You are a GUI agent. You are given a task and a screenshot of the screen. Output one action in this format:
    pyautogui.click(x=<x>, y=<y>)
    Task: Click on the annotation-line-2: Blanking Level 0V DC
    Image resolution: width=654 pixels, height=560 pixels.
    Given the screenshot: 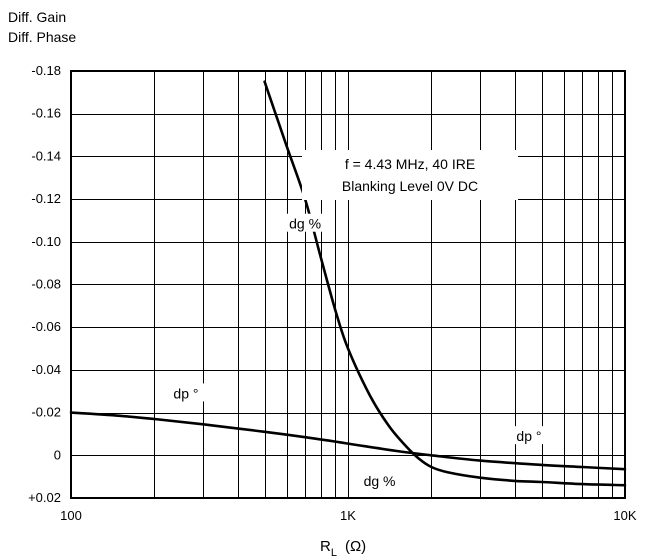 What is the action you would take?
    pyautogui.click(x=410, y=186)
    